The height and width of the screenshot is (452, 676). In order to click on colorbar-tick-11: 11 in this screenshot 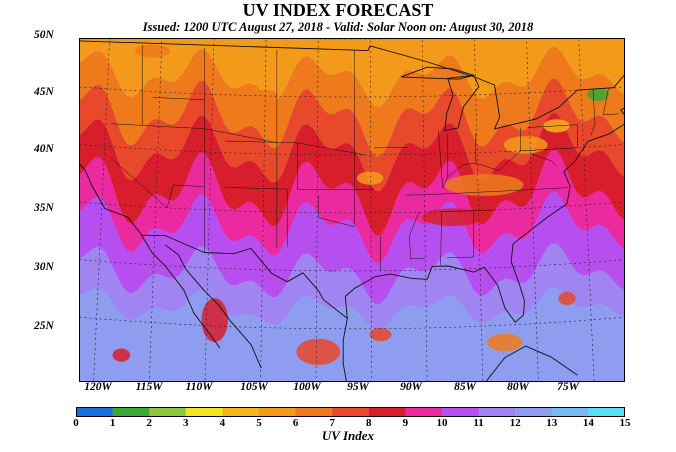, I will do `click(478, 423)`.